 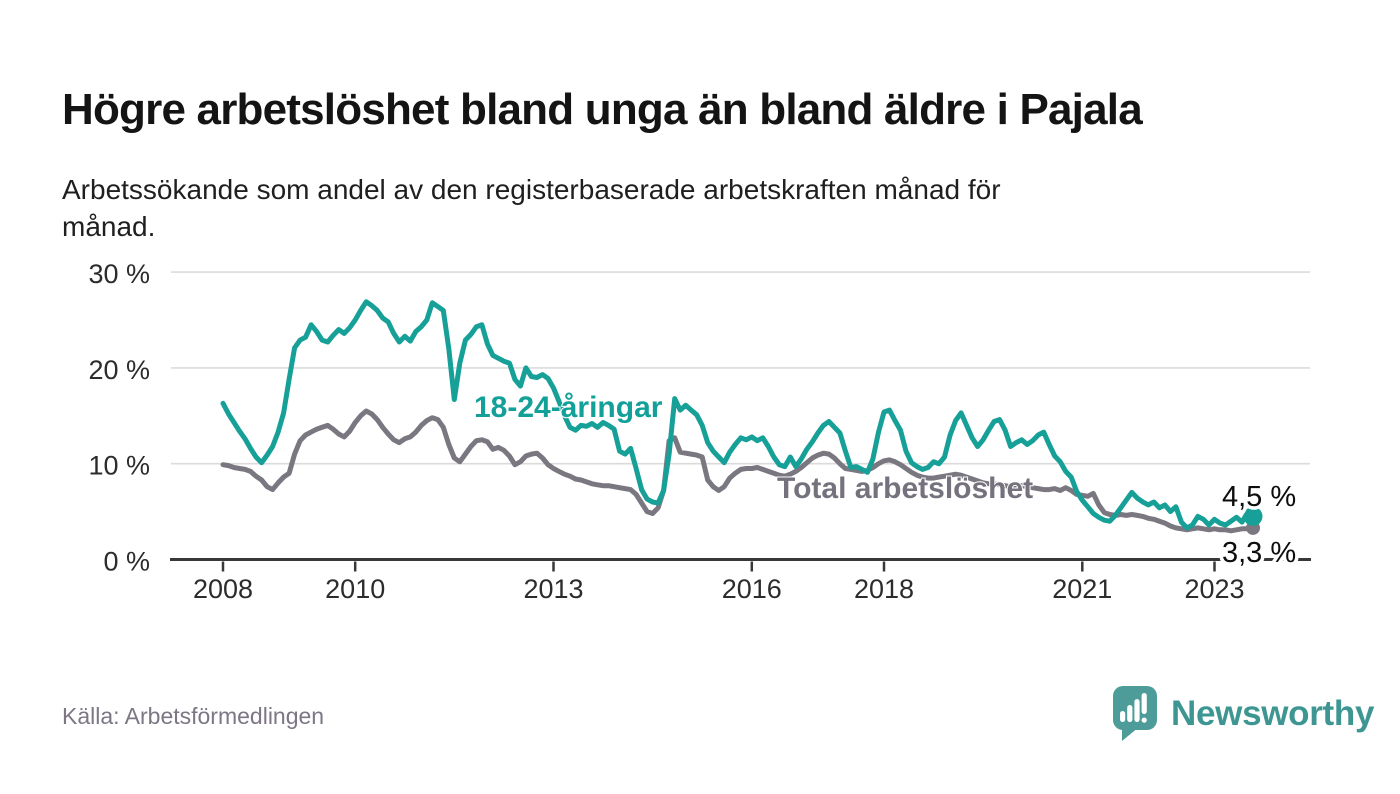 I want to click on newsworthy-wordmark: Newsworthy, so click(x=1273, y=713).